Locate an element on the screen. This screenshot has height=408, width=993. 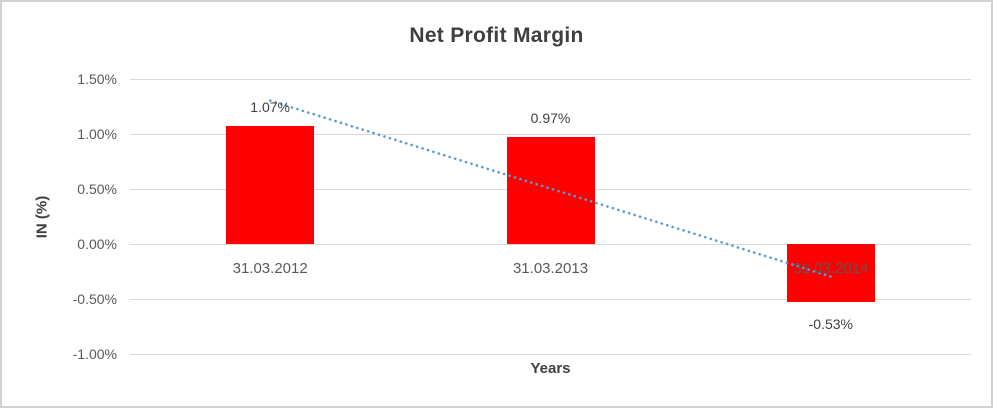
y-axis-title: IN (%) is located at coordinates (42, 216).